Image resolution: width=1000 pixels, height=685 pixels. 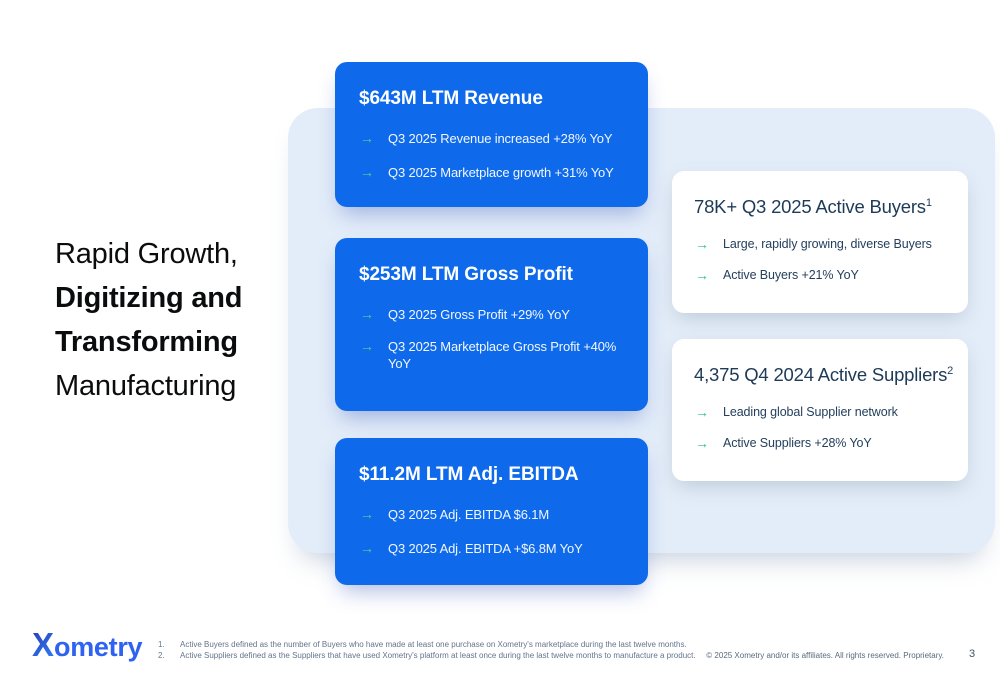 I want to click on metric-bullet-row: → Q3 2025 Adj. EBITDA +$6.8M YoY, so click(x=495, y=550).